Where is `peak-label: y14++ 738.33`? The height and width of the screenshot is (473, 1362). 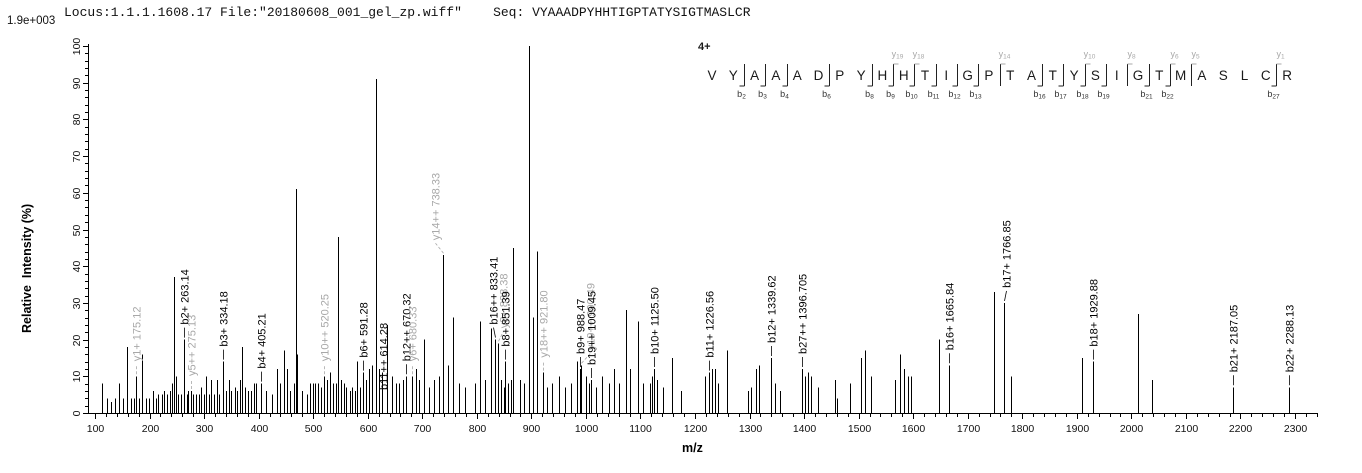
peak-label: y14++ 738.33 is located at coordinates (437, 206).